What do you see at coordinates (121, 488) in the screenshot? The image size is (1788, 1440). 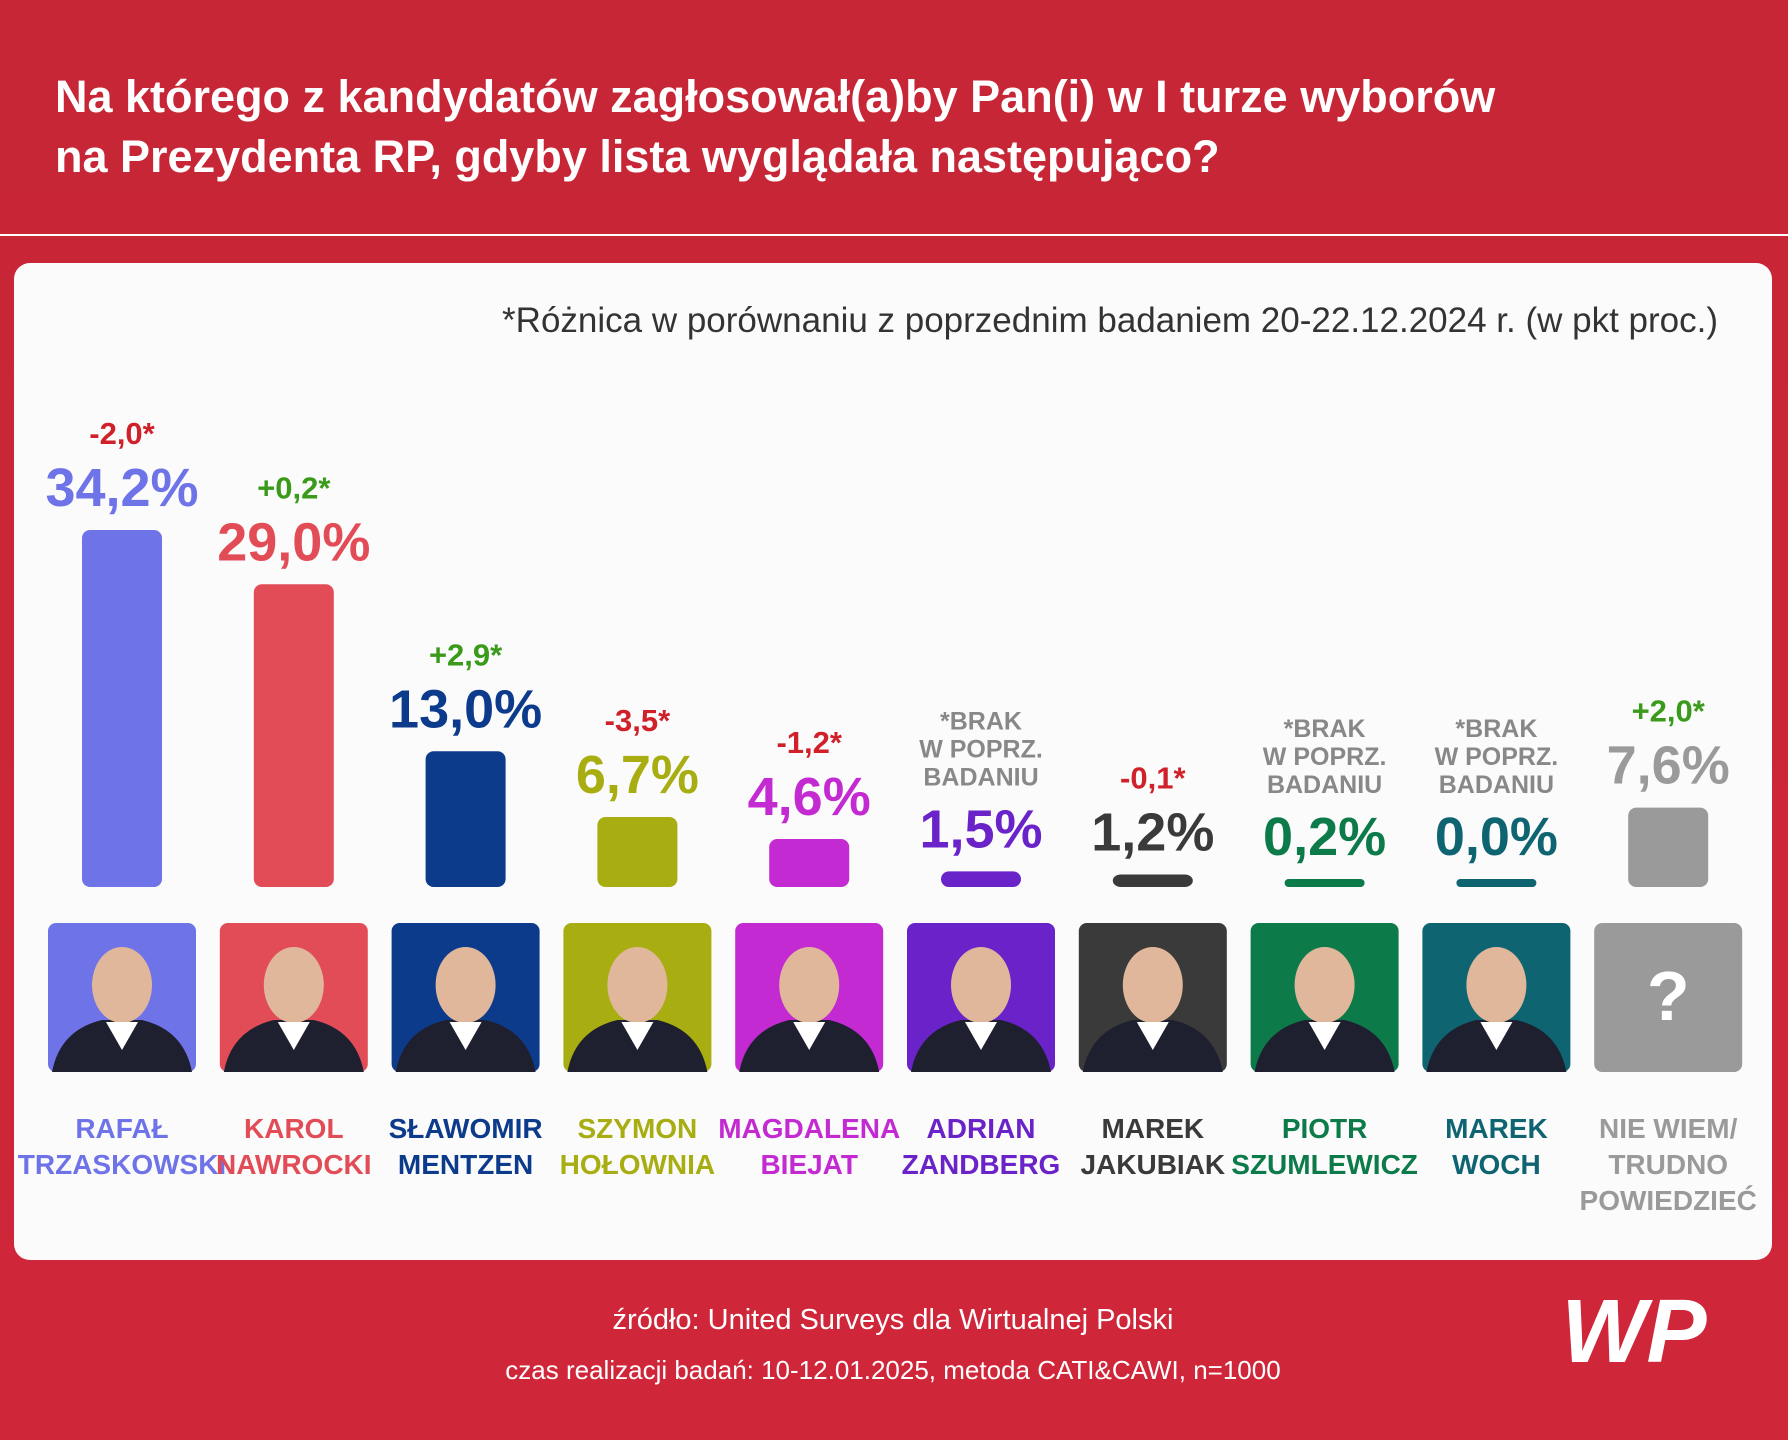 I see `value-label: 34,2%` at bounding box center [121, 488].